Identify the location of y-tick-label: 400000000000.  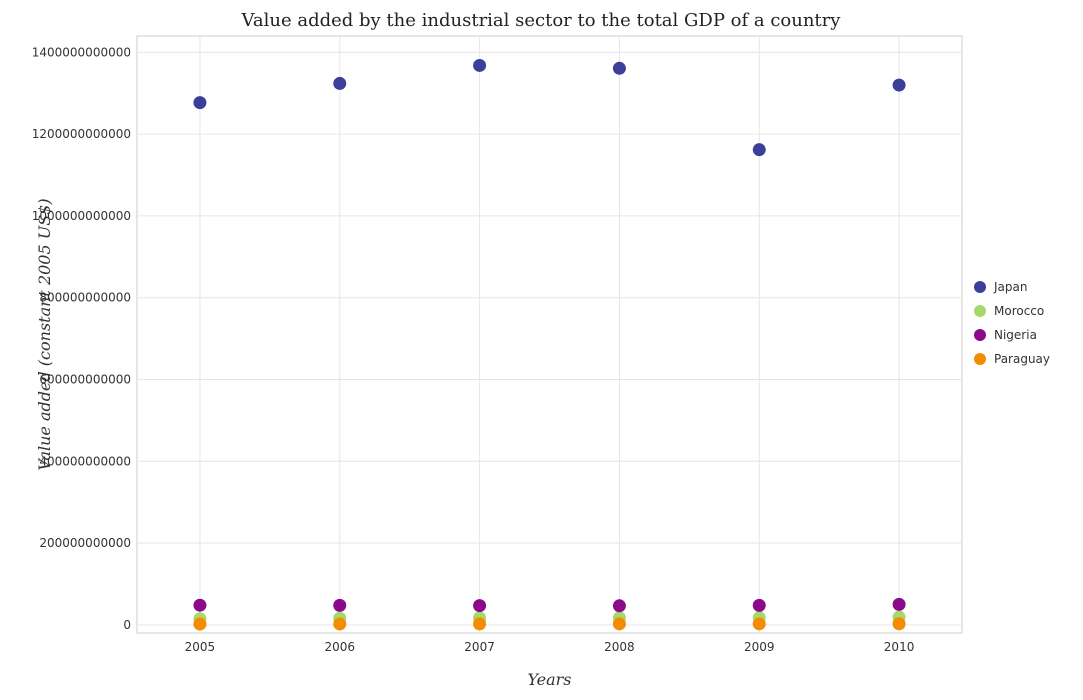
(85, 461).